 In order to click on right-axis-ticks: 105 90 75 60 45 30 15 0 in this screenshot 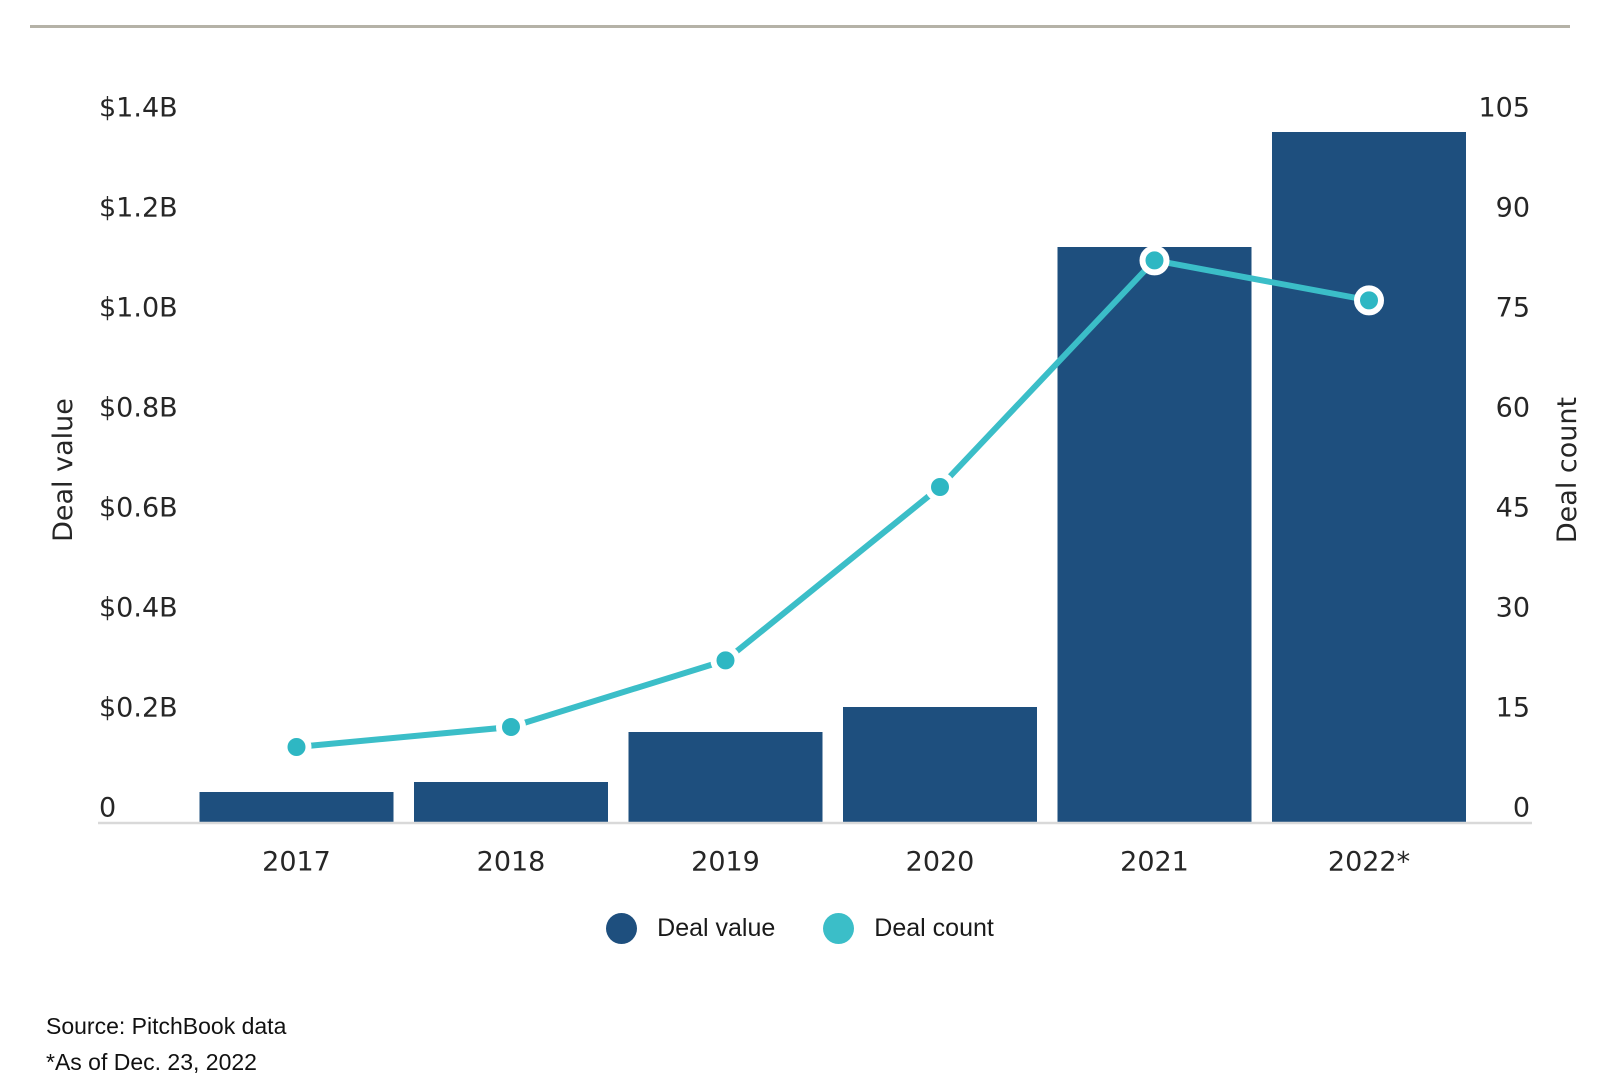, I will do `click(1504, 457)`.